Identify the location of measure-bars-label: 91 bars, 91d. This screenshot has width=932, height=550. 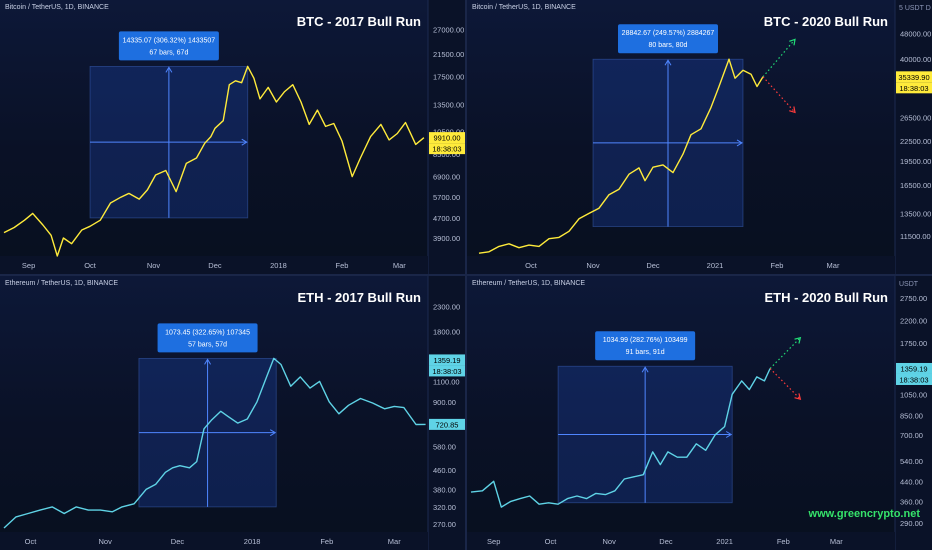
(645, 352).